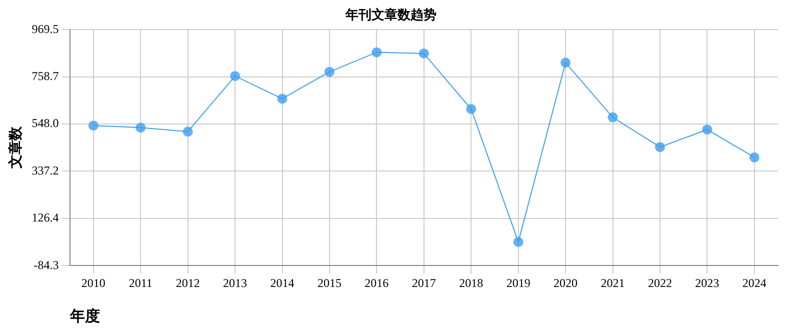 This screenshot has width=798, height=330. What do you see at coordinates (45, 75) in the screenshot?
I see `y-tick-label: 758.7` at bounding box center [45, 75].